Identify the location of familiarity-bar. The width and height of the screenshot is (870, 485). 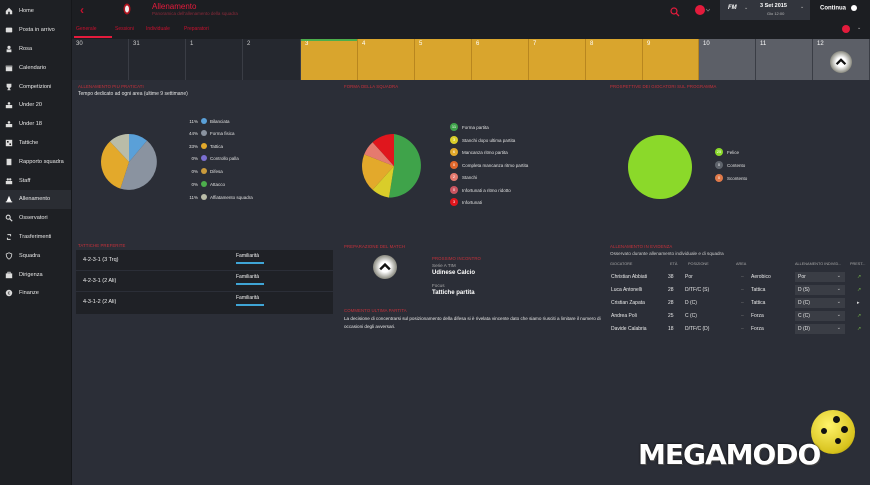
(250, 305).